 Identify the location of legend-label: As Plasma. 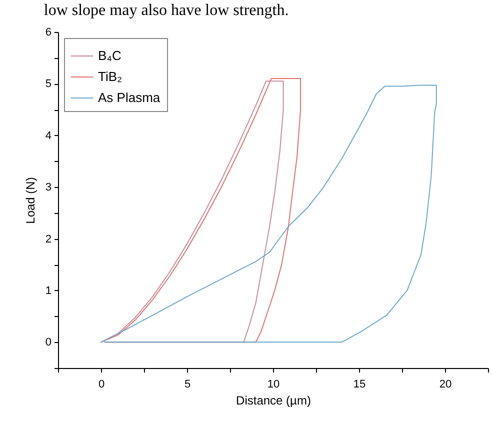
(129, 97).